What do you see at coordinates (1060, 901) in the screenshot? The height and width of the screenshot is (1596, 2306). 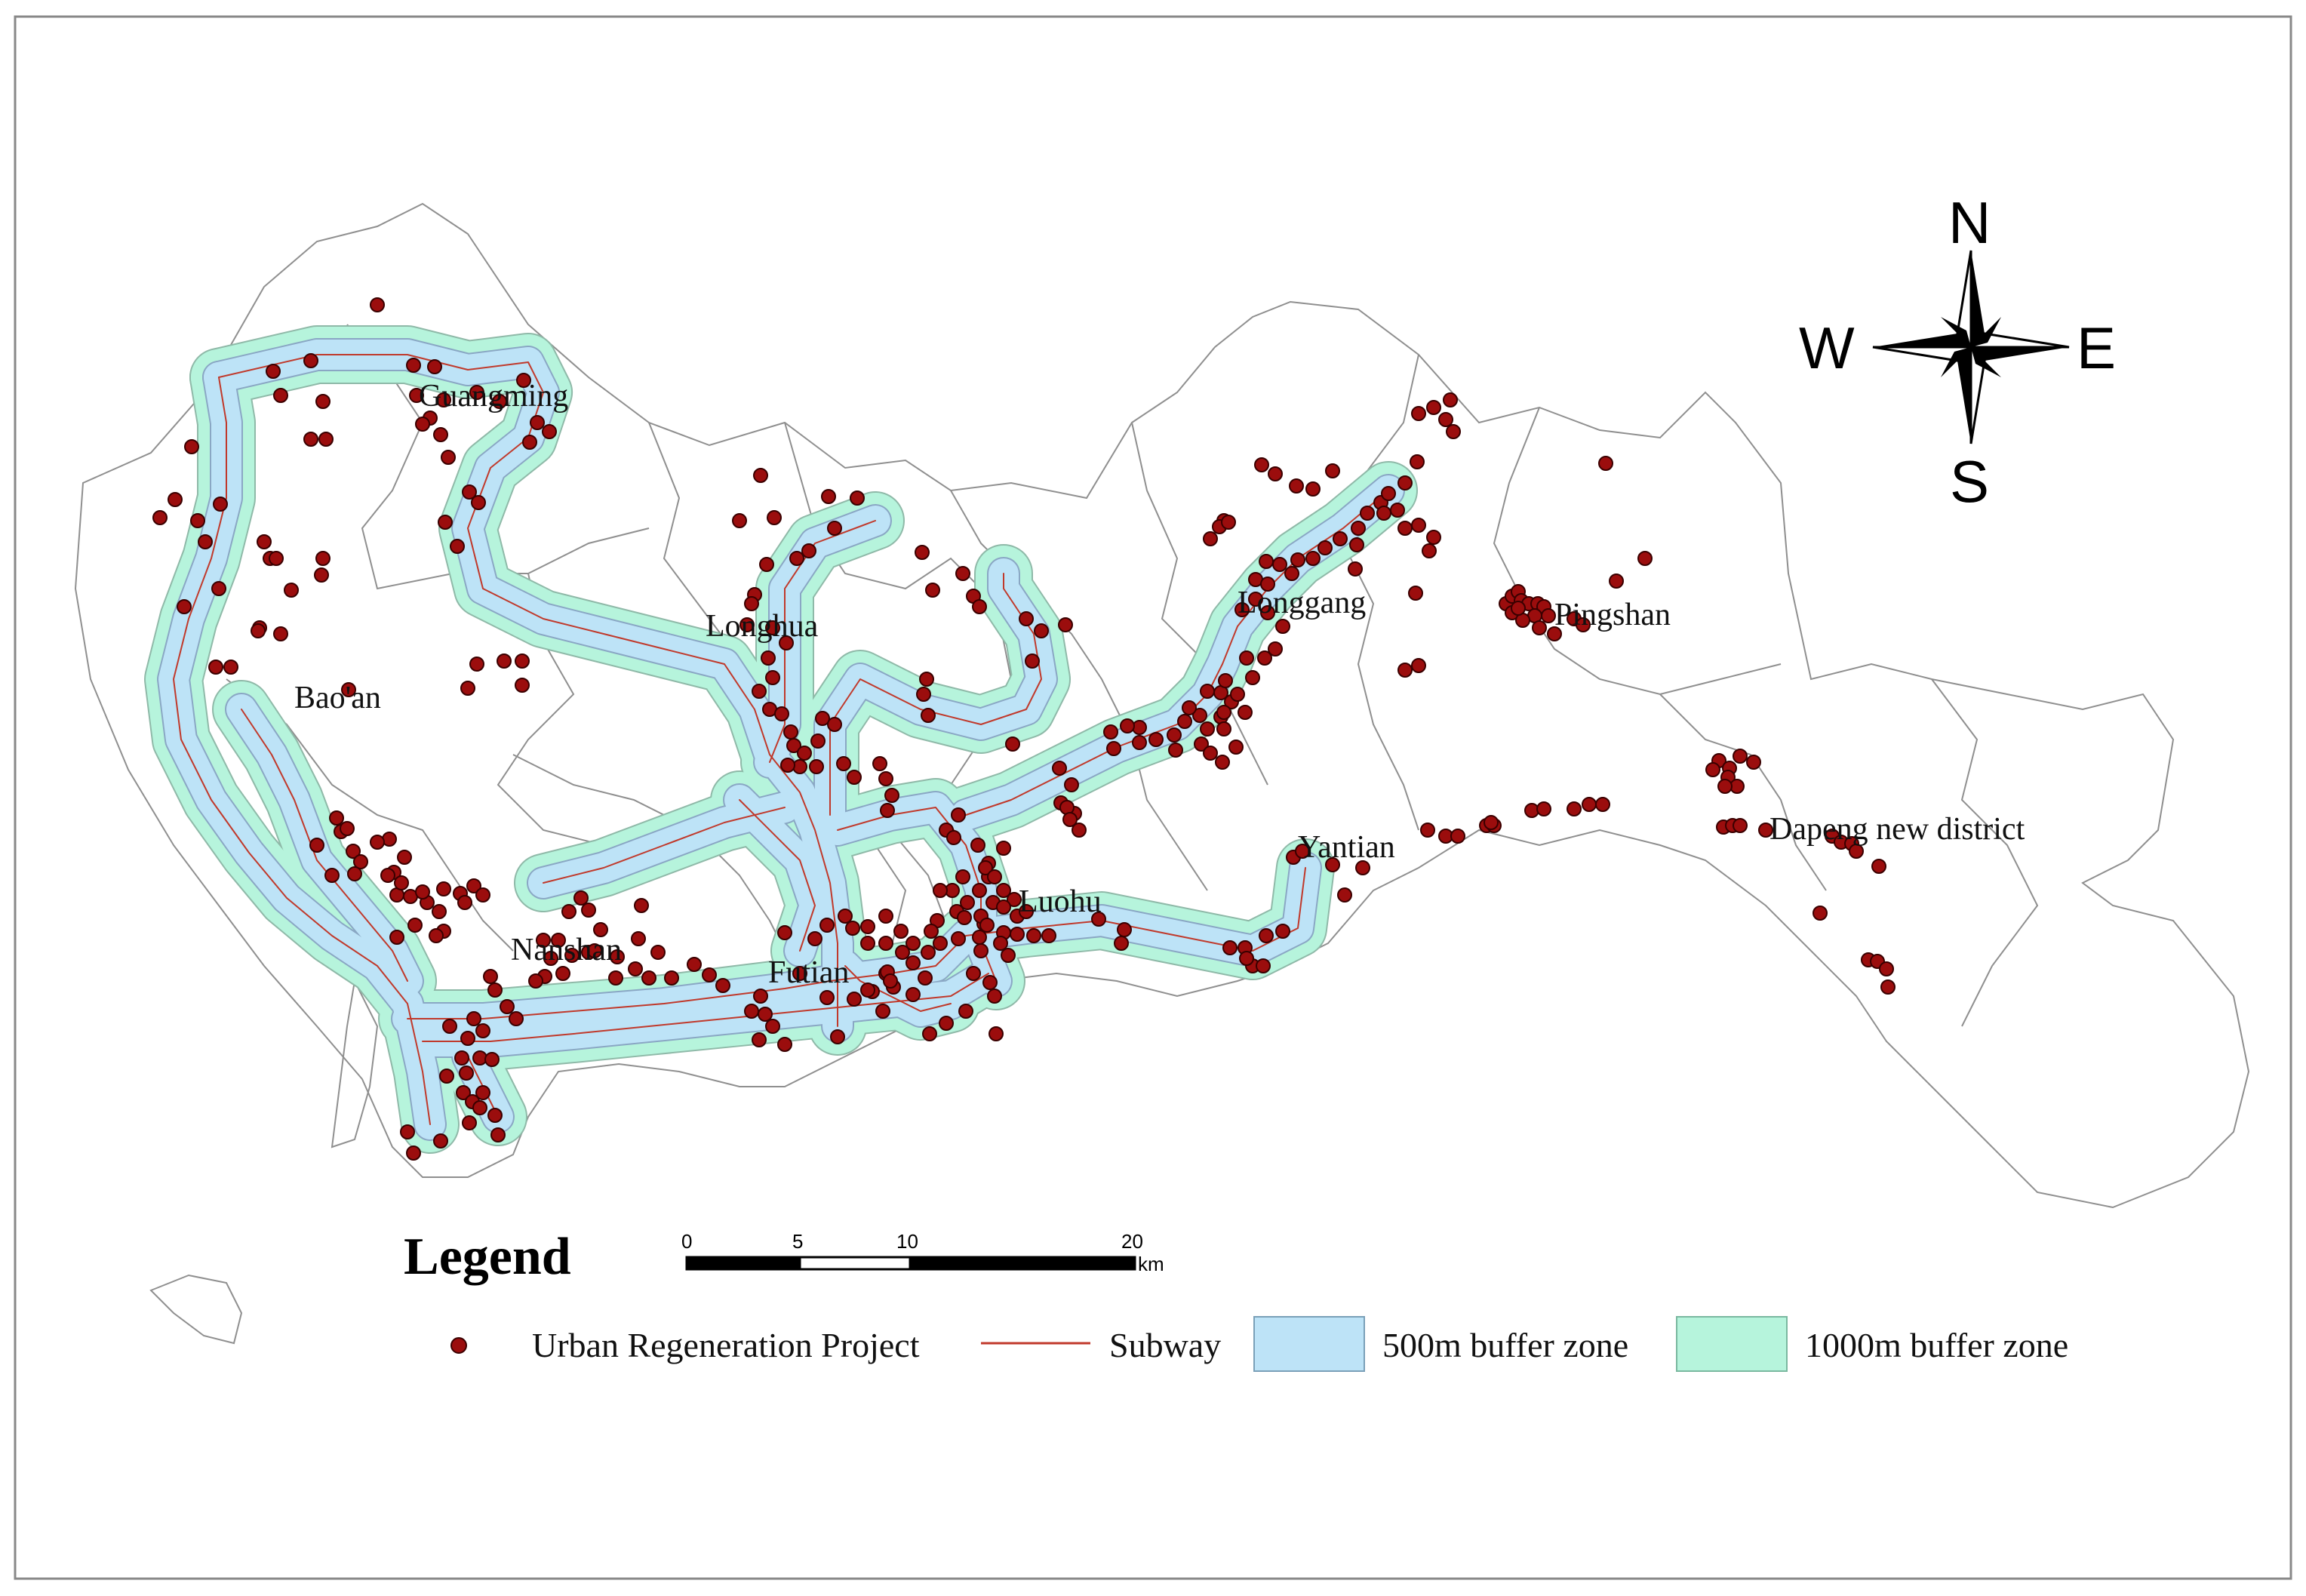 I see `district-label-luohu: Luohu` at bounding box center [1060, 901].